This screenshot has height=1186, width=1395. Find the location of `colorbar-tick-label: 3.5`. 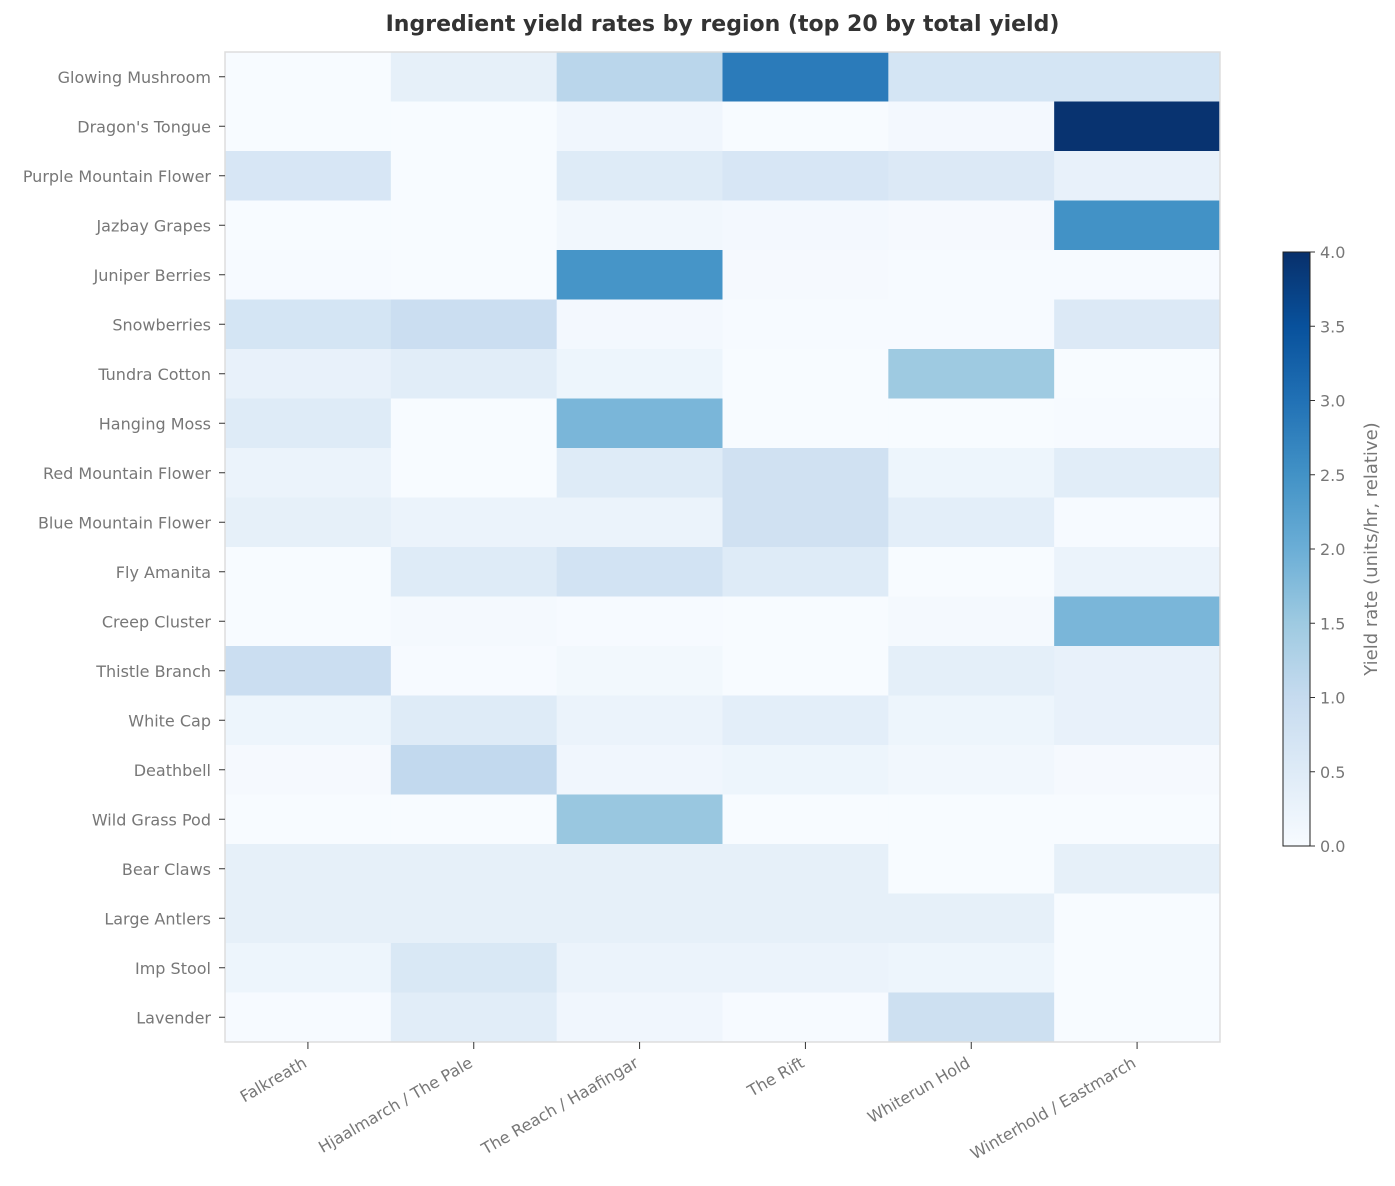

colorbar-tick-label: 3.5 is located at coordinates (1332, 326).